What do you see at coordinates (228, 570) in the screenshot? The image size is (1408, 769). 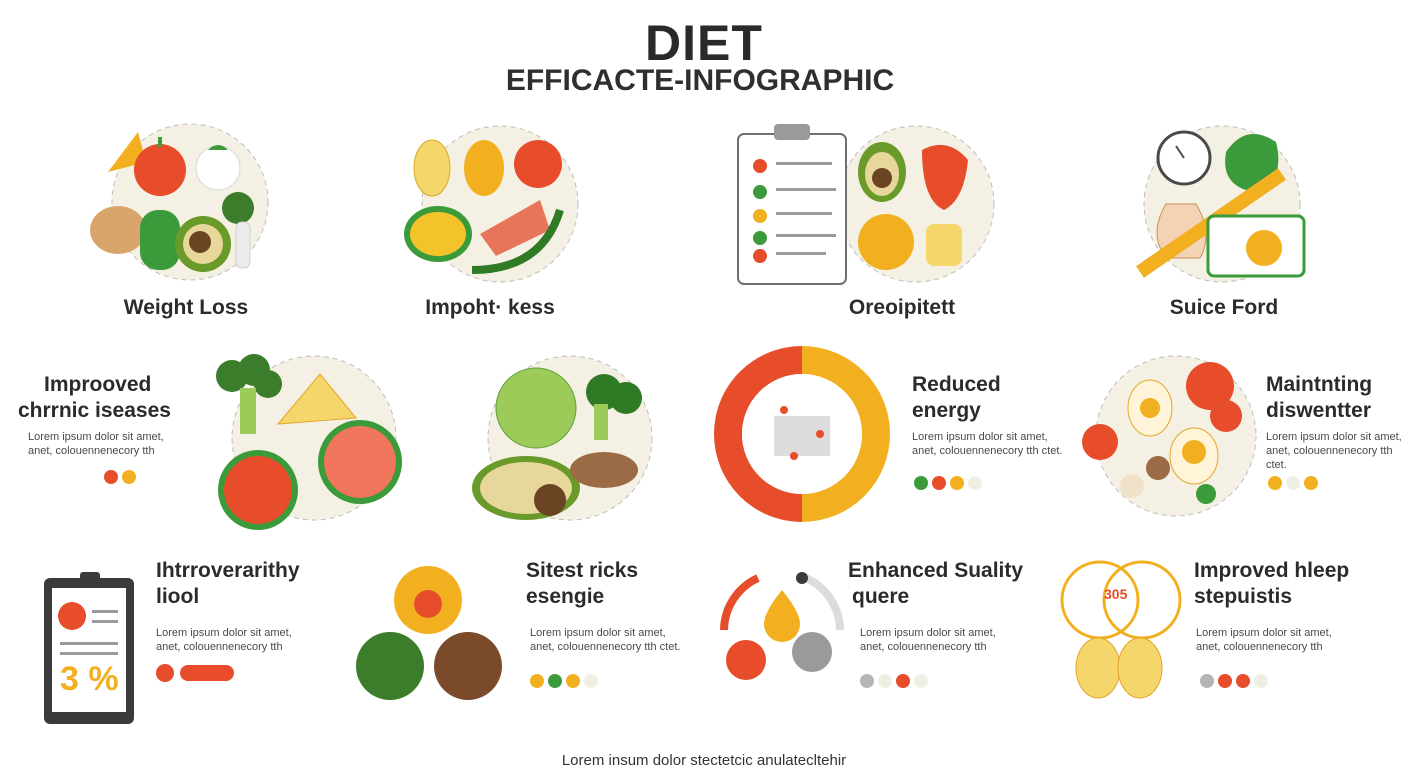 I see `section-row3-1-title-line1: Ihtrroverarithy` at bounding box center [228, 570].